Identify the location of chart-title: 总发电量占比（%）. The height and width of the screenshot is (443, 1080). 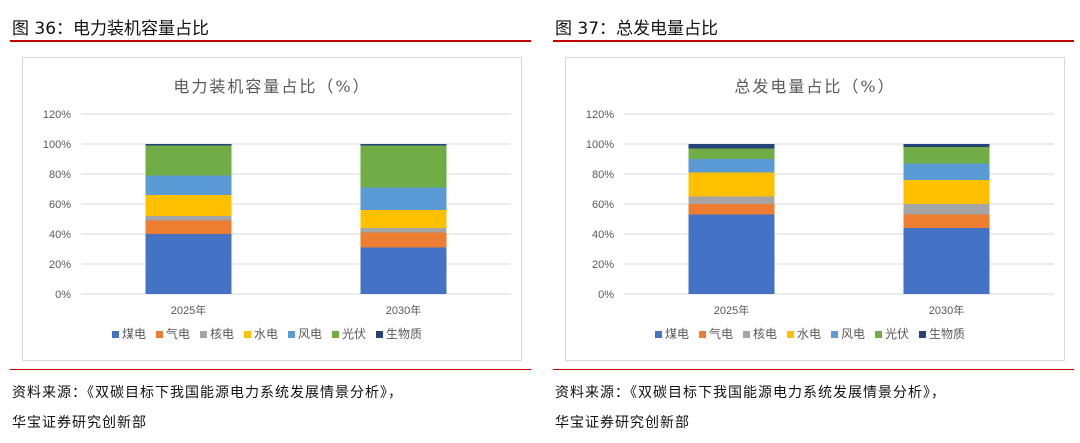
(814, 86).